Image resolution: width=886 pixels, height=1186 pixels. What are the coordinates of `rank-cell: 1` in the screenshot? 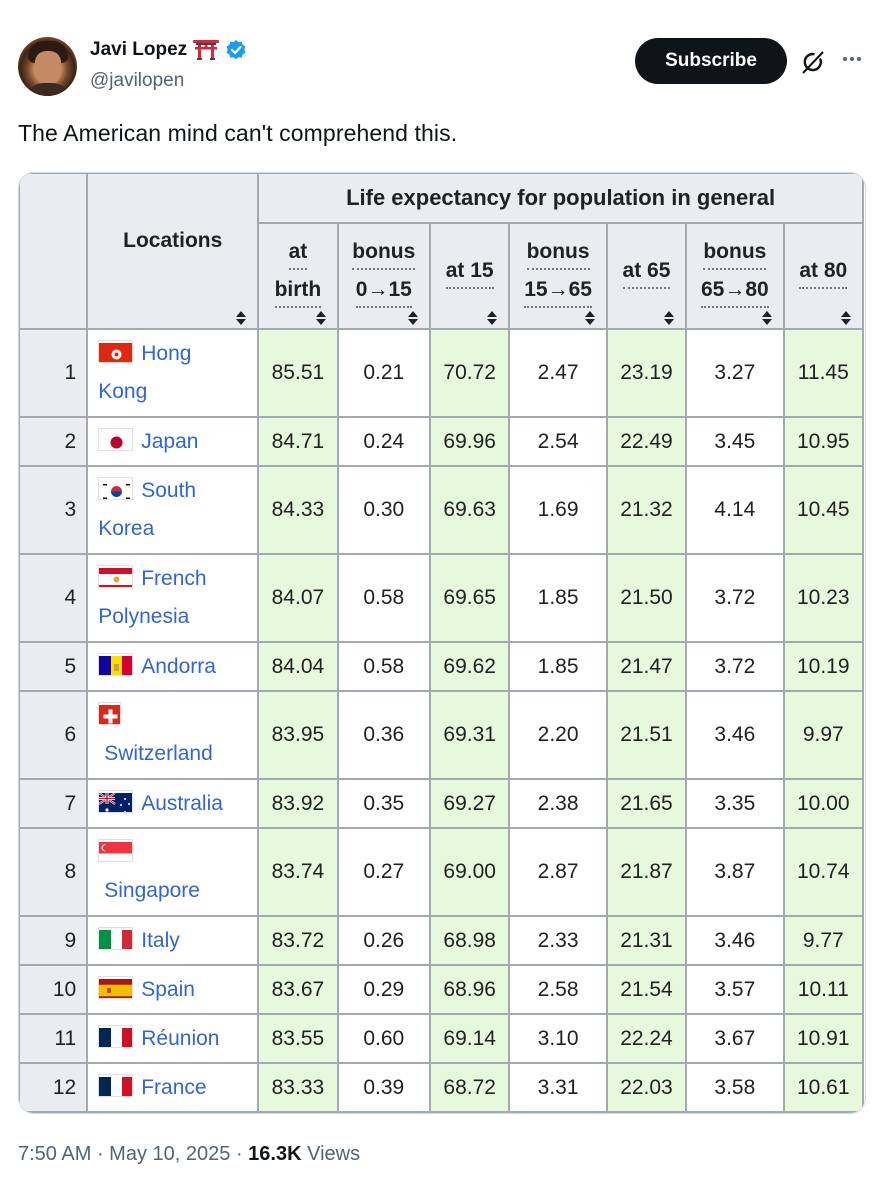 It's located at (54, 373).